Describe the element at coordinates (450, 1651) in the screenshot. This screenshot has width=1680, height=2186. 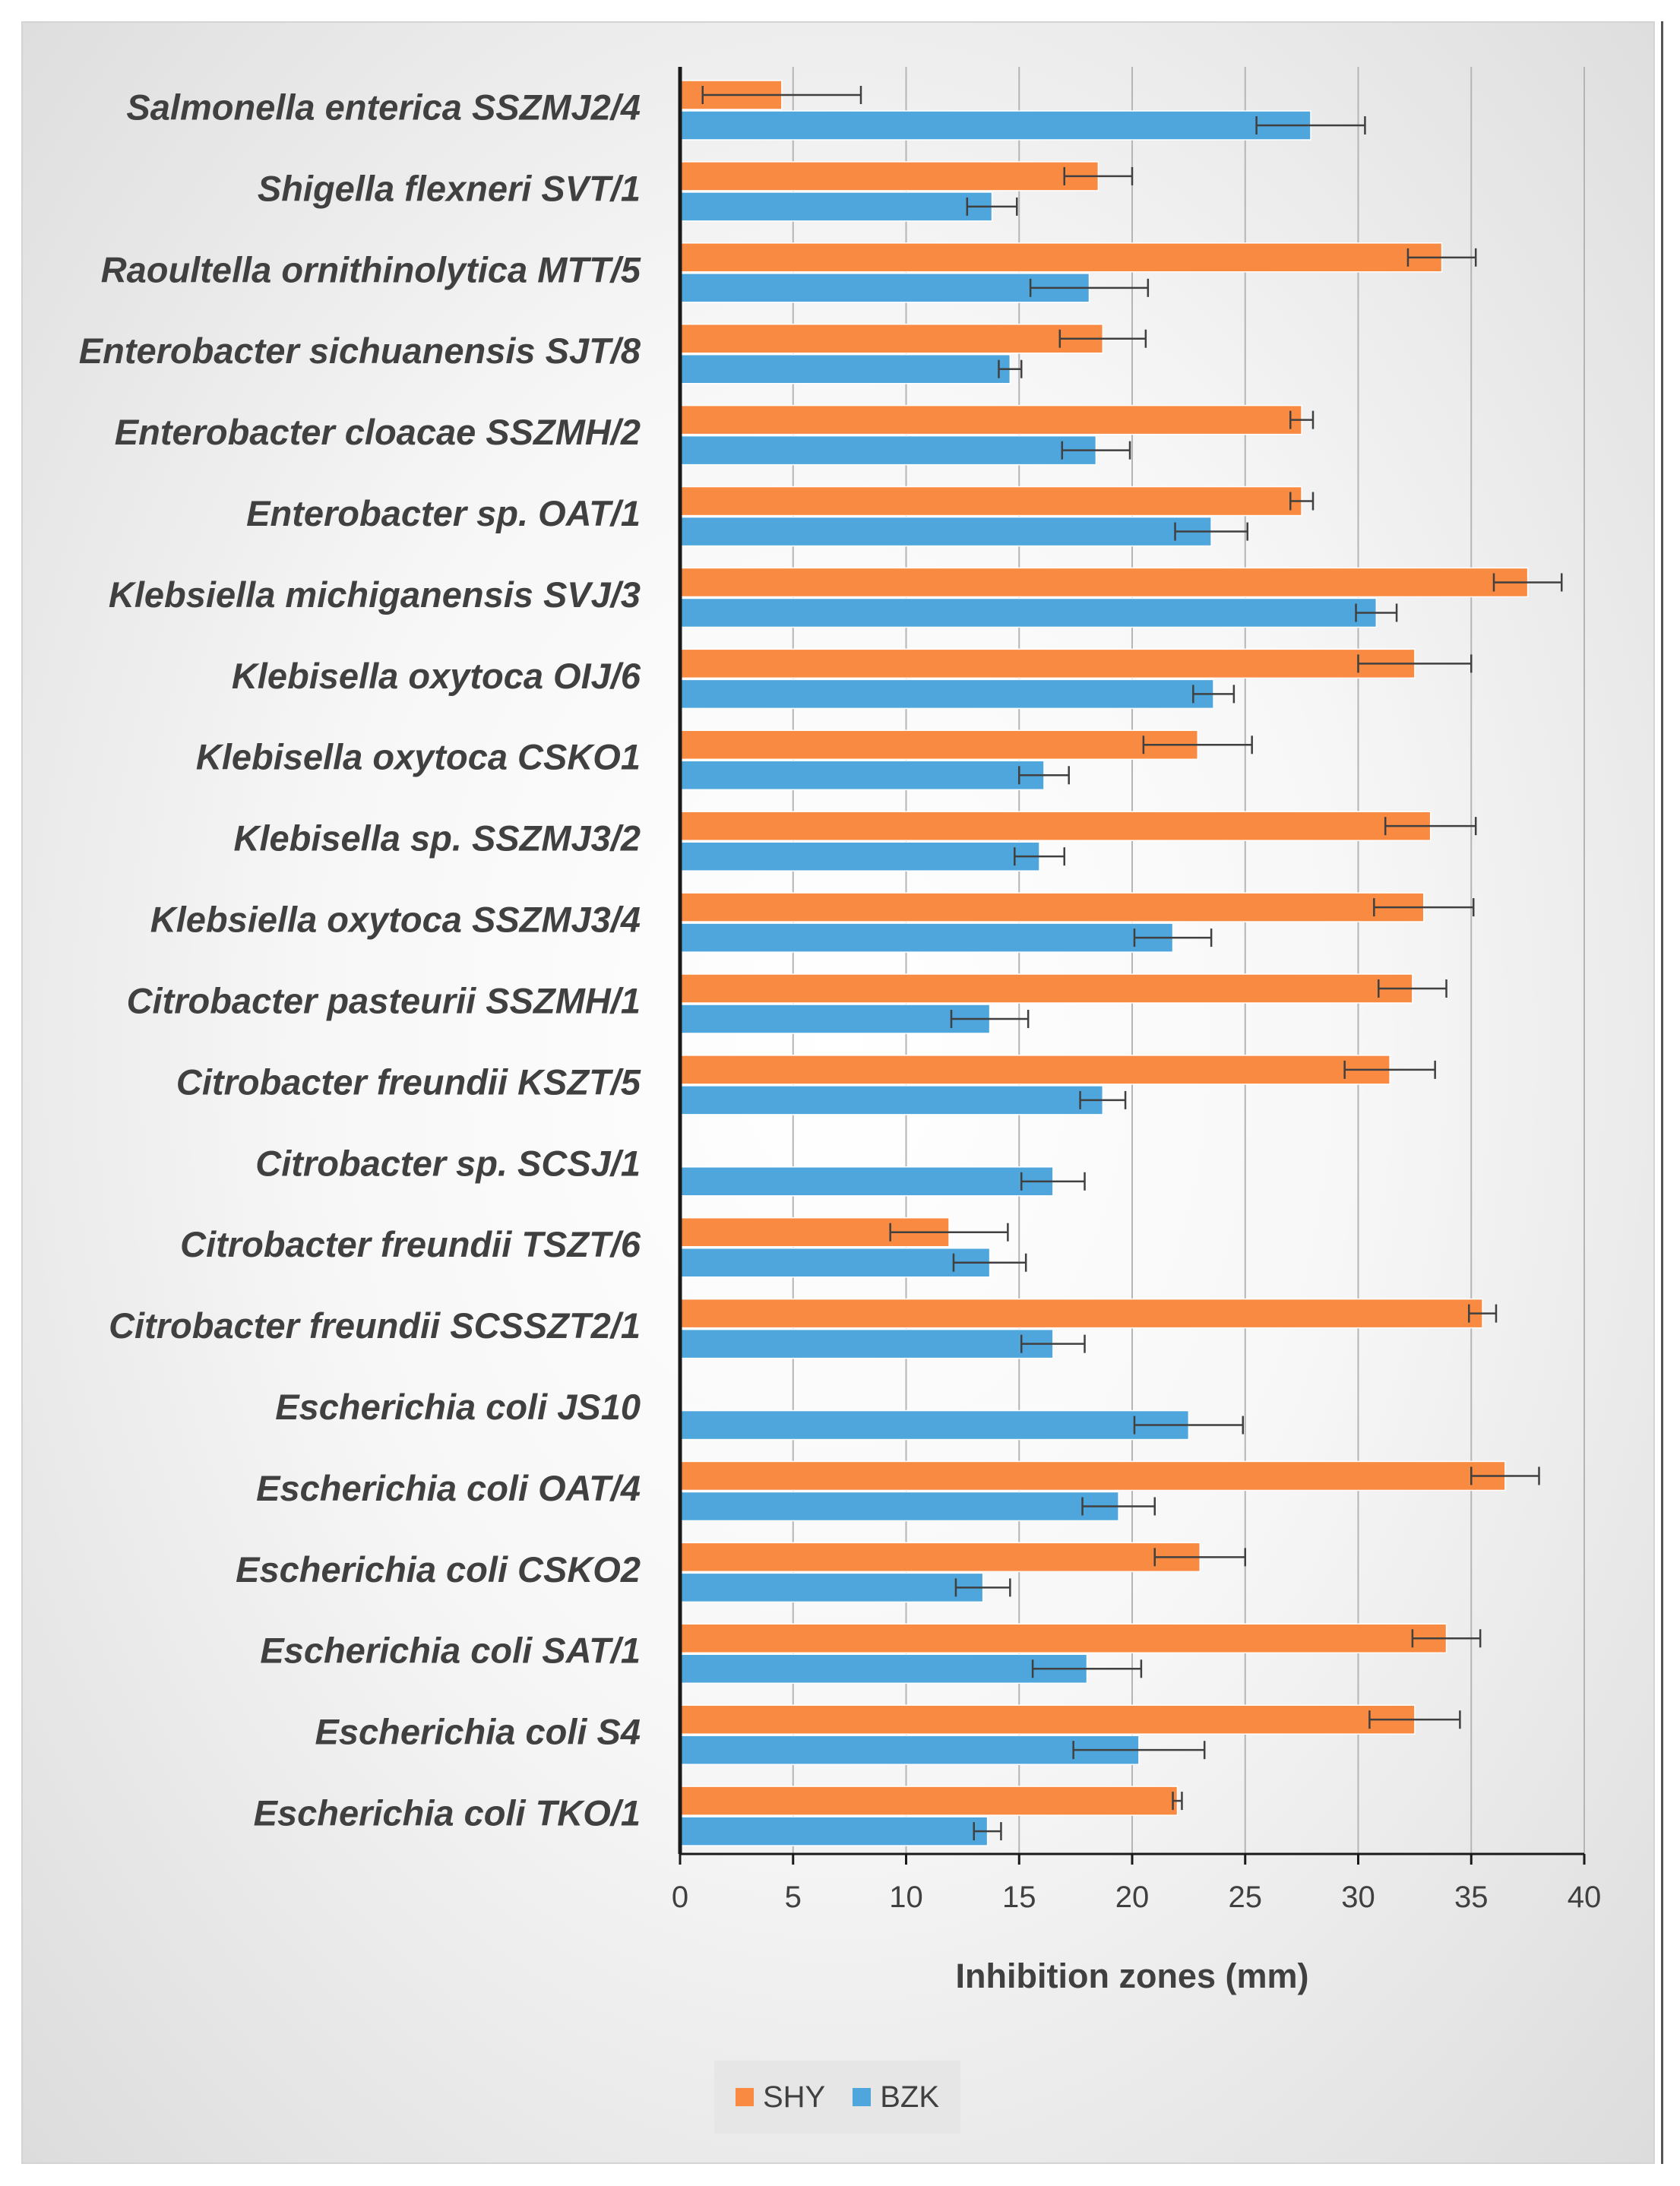
I see `category-label: Escherichia coli SAT/1` at that location.